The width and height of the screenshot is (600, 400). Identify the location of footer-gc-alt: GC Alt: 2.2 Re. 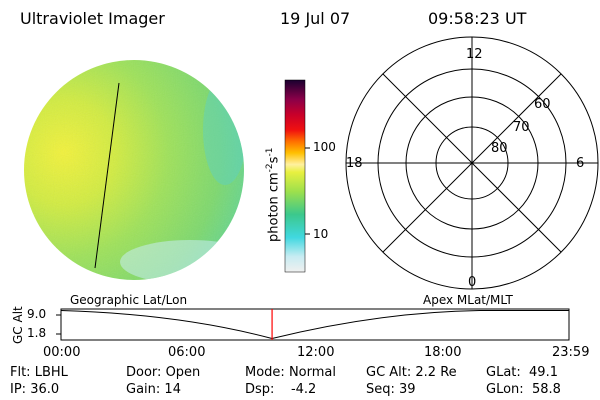
(411, 372).